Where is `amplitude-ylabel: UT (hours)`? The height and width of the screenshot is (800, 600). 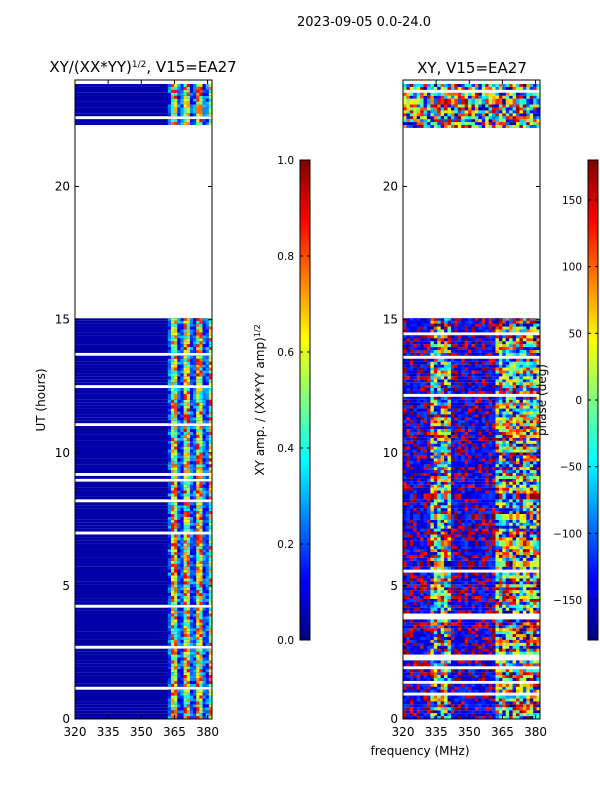 amplitude-ylabel: UT (hours) is located at coordinates (41, 399).